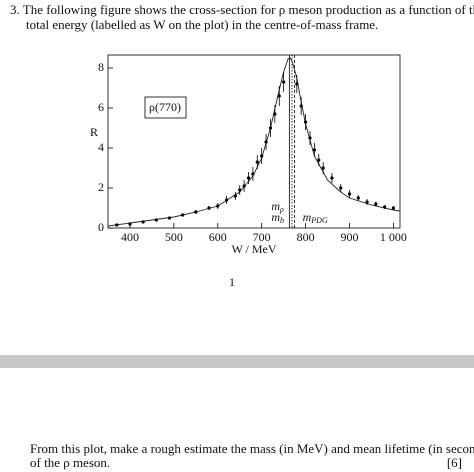  What do you see at coordinates (101, 67) in the screenshot?
I see `y-tick-label: 8` at bounding box center [101, 67].